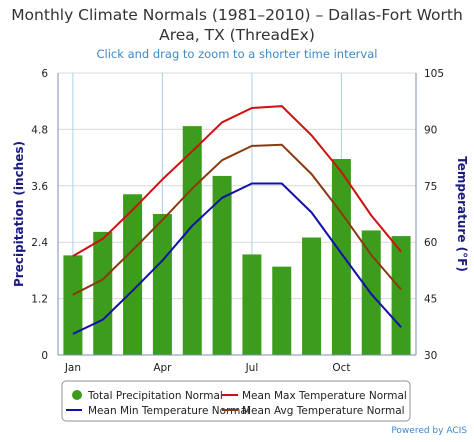 The width and height of the screenshot is (474, 442). What do you see at coordinates (19, 214) in the screenshot?
I see `y-left-axis-title: Precipitation (inches)` at bounding box center [19, 214].